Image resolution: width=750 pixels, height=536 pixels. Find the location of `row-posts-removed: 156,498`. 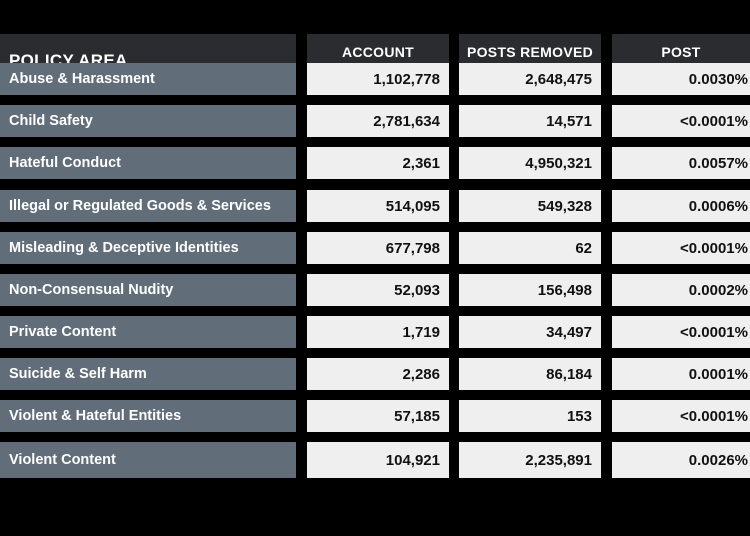

row-posts-removed: 156,498 is located at coordinates (530, 290).